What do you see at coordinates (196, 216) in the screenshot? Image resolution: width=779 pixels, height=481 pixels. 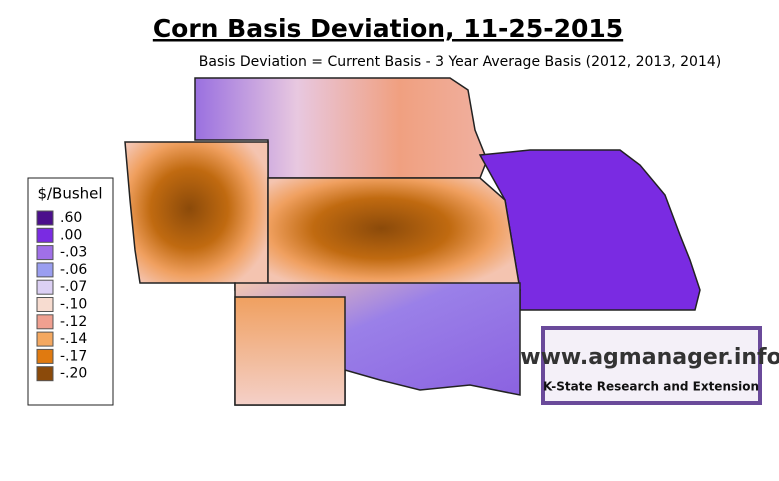 I see `colorado` at bounding box center [196, 216].